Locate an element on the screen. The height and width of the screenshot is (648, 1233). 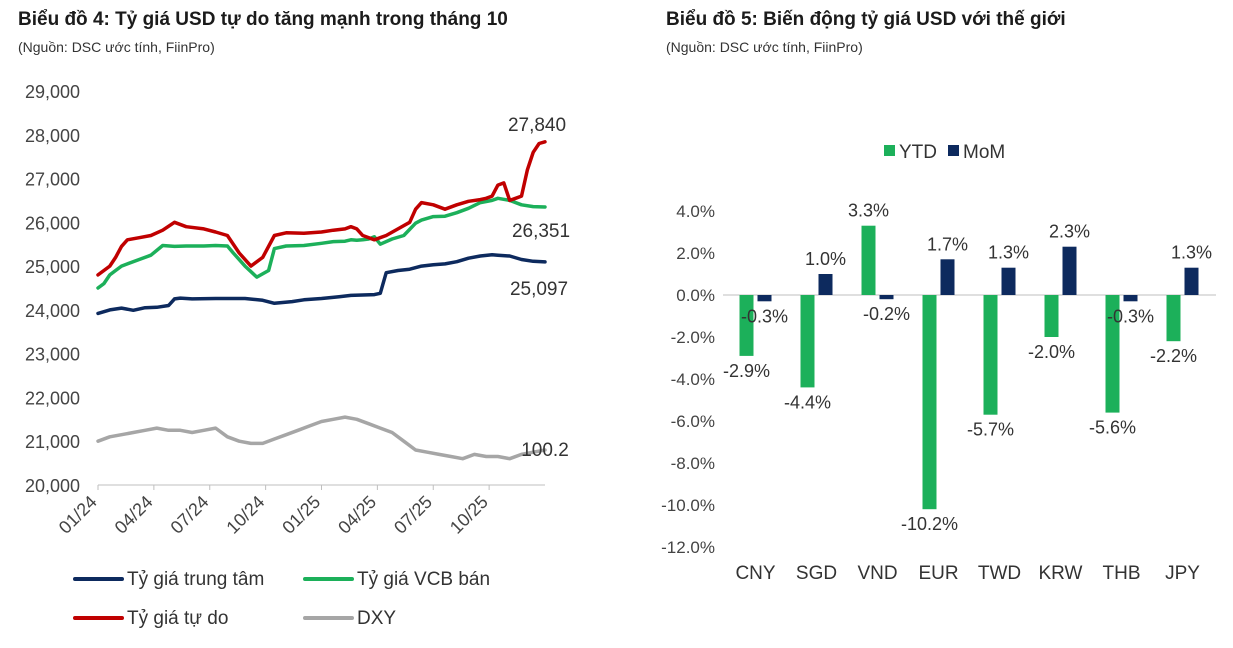
bar-mom-jpy is located at coordinates (1191, 281).